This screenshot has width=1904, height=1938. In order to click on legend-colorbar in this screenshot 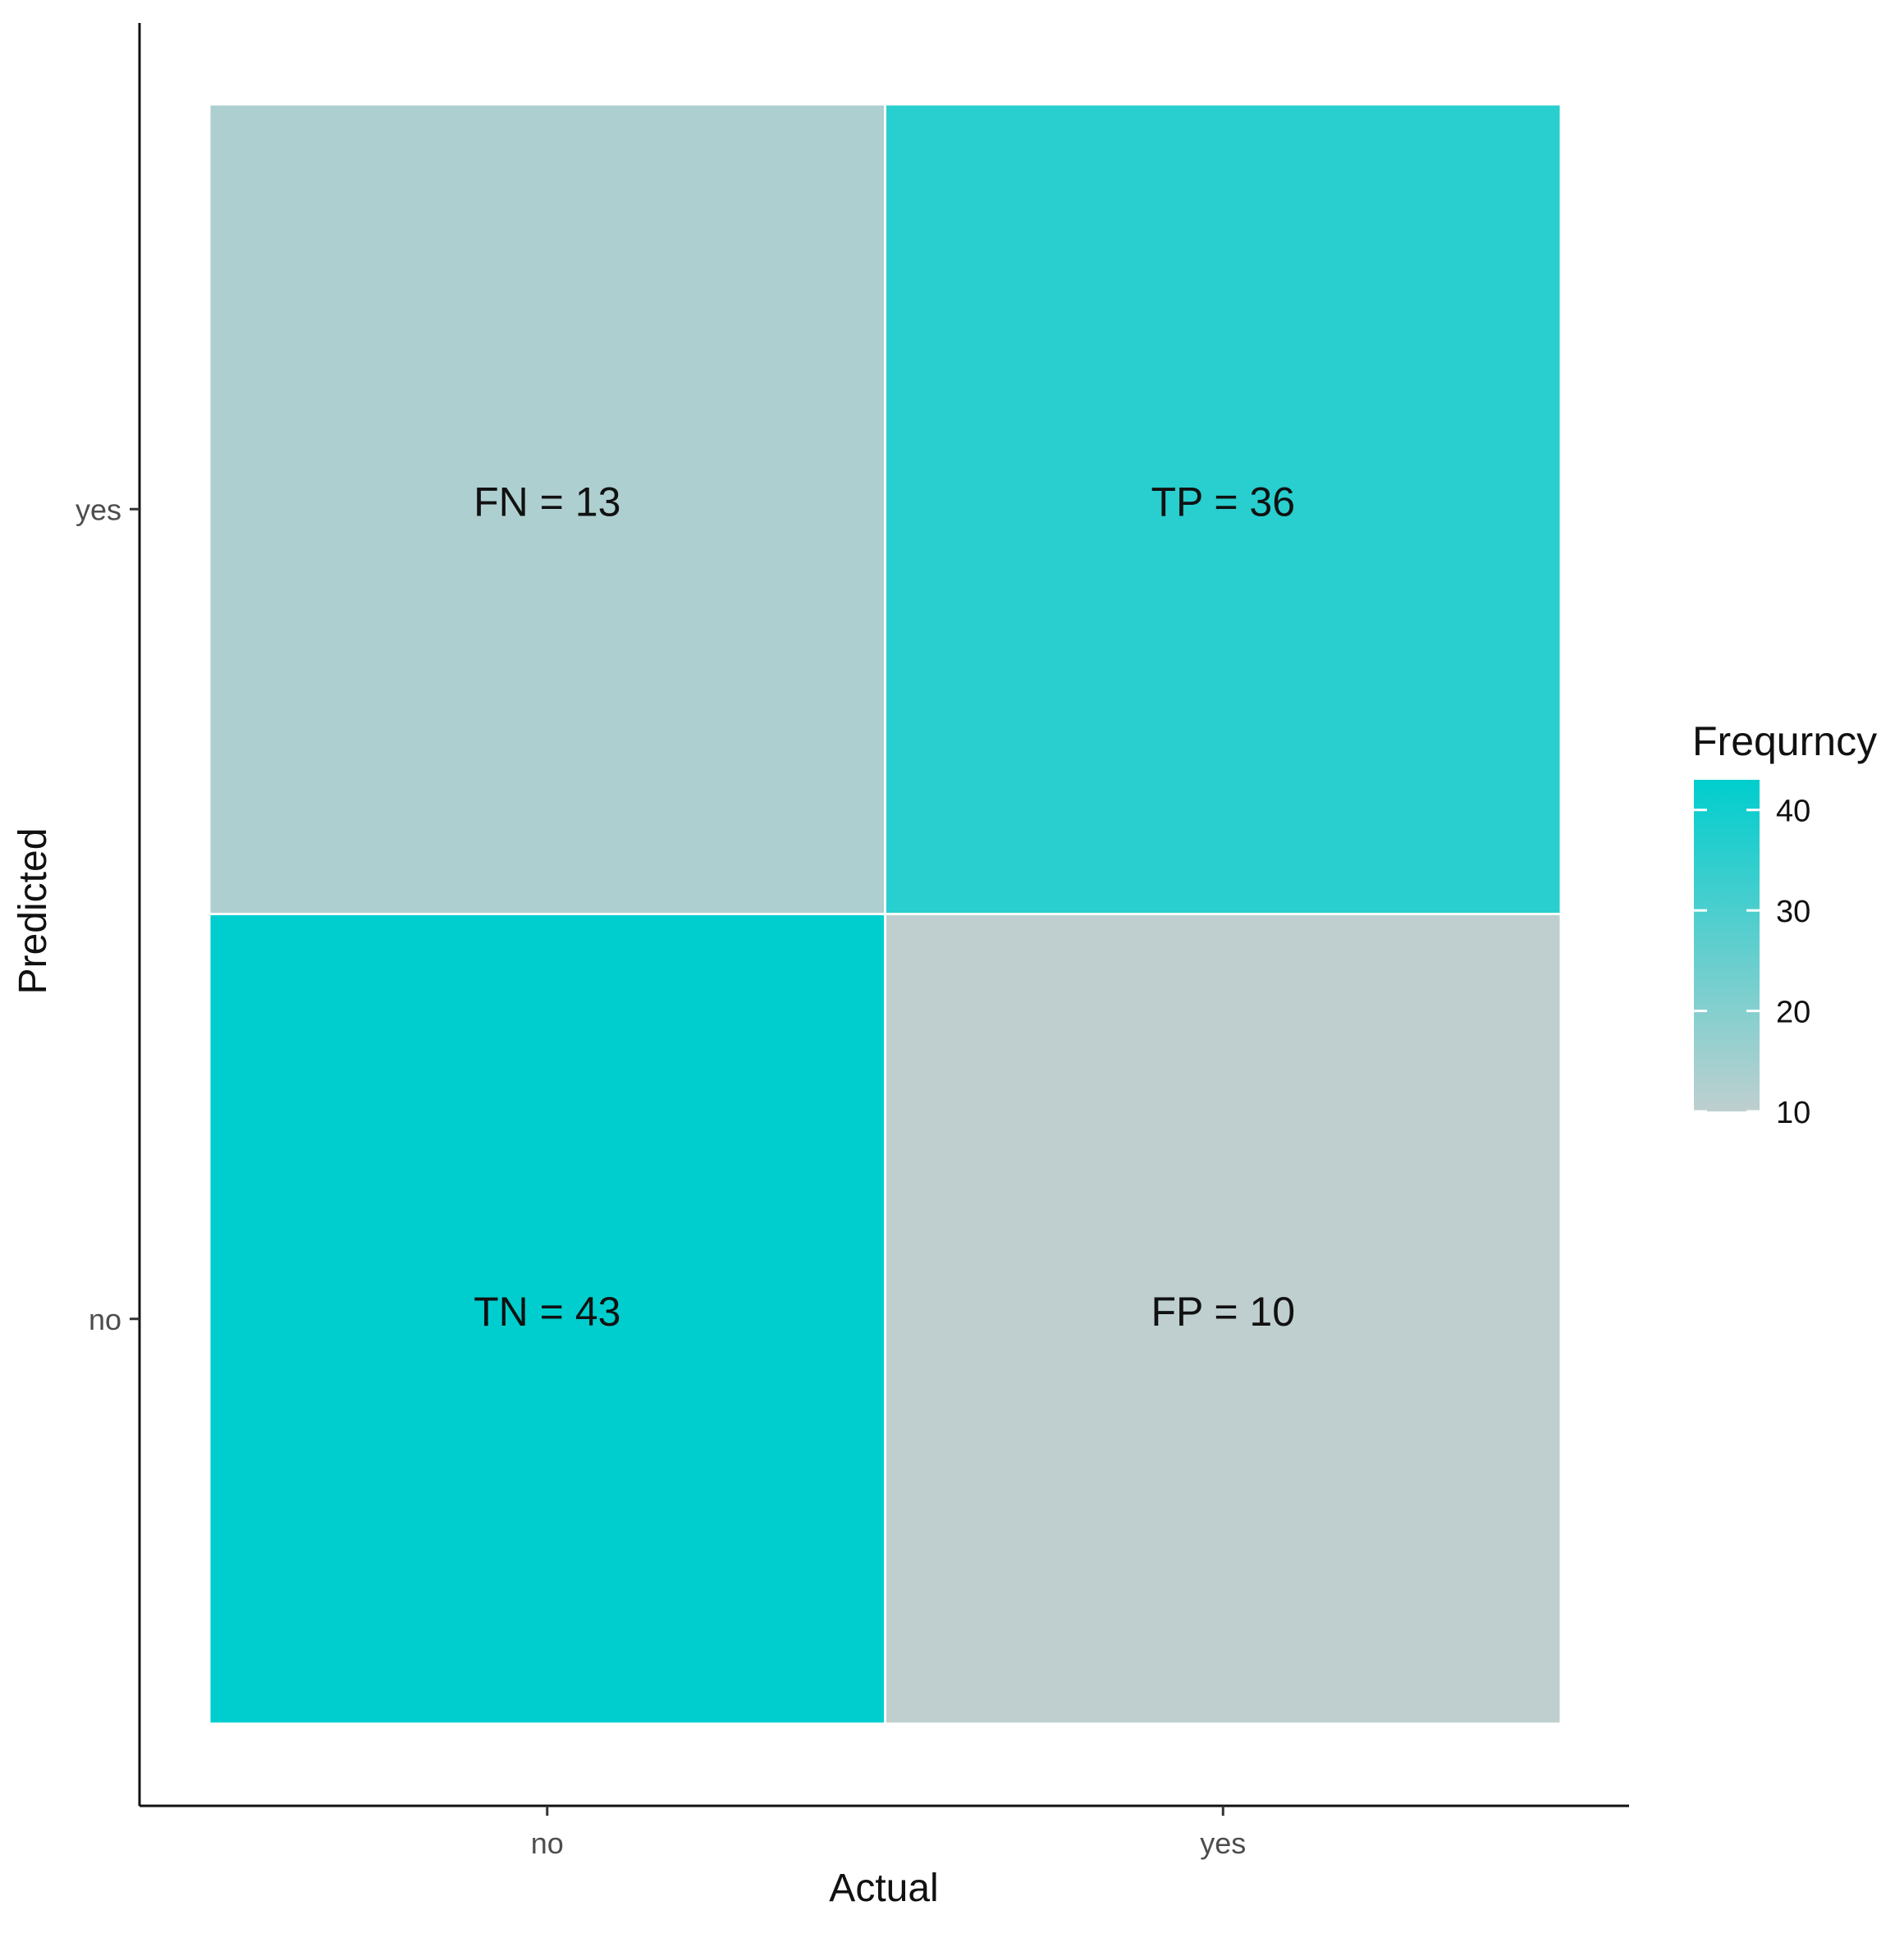, I will do `click(1727, 945)`.